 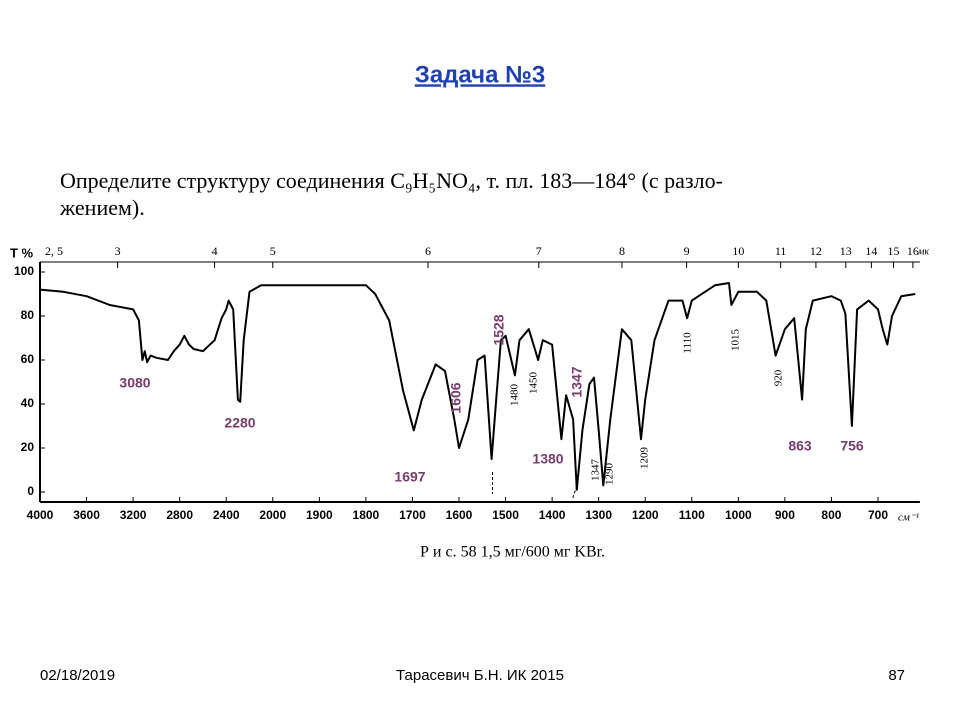 I want to click on footer-author: Тарасевич Б.Н. ИК 2015, so click(x=480, y=675).